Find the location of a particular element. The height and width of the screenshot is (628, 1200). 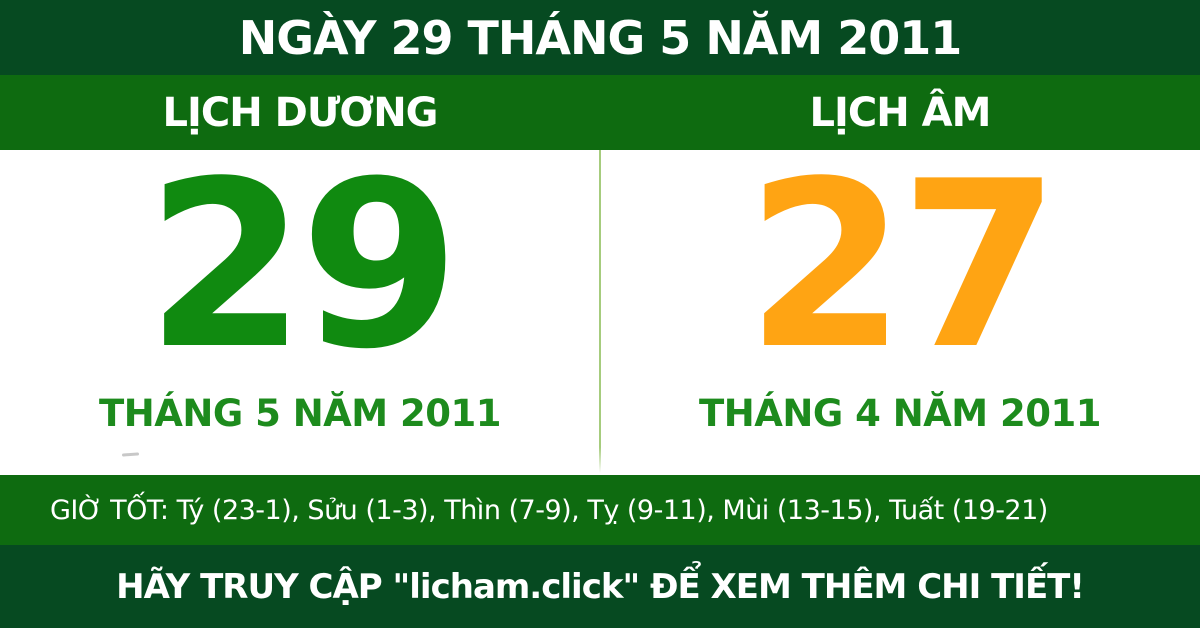

calendar-type-row: LỊCH DƯƠNG LỊCH ÂM is located at coordinates (600, 112).